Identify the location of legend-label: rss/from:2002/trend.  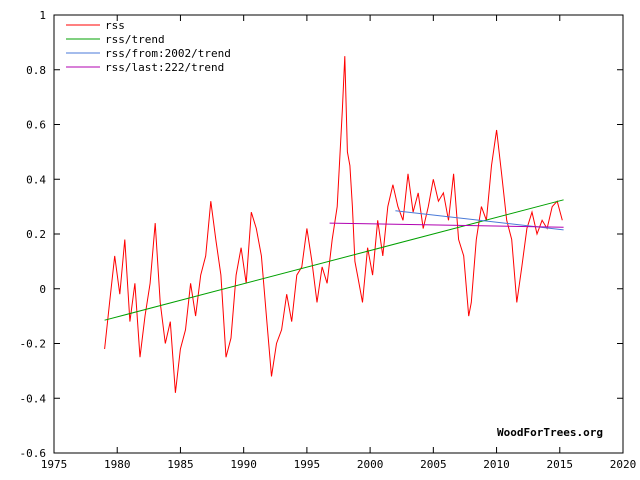
(168, 53).